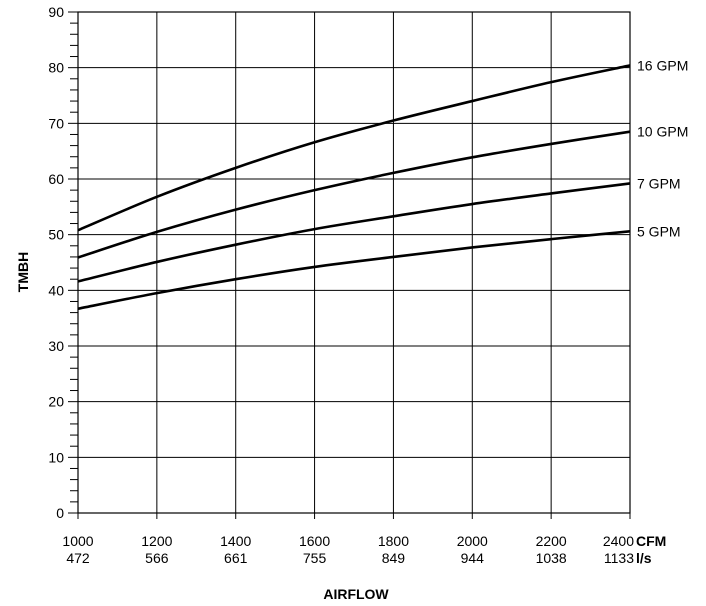 Image resolution: width=706 pixels, height=606 pixels. What do you see at coordinates (393, 541) in the screenshot?
I see `x-tick-label: 1800` at bounding box center [393, 541].